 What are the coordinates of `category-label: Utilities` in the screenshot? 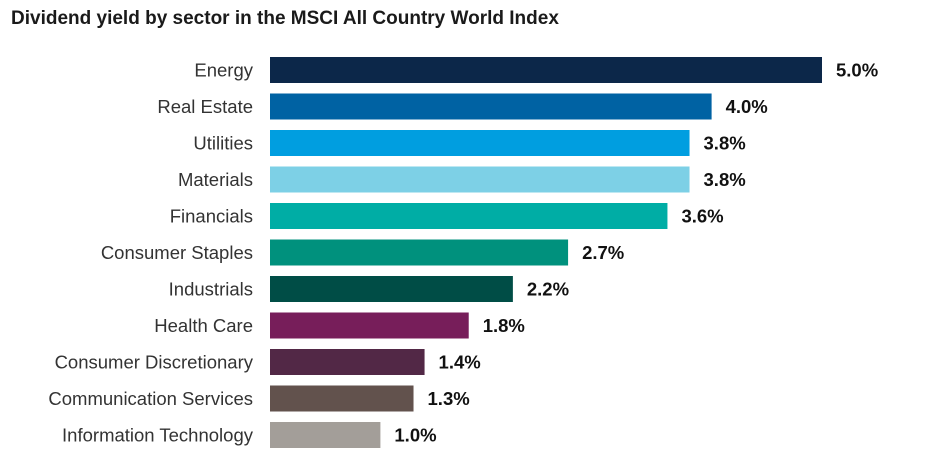 It's located at (223, 143).